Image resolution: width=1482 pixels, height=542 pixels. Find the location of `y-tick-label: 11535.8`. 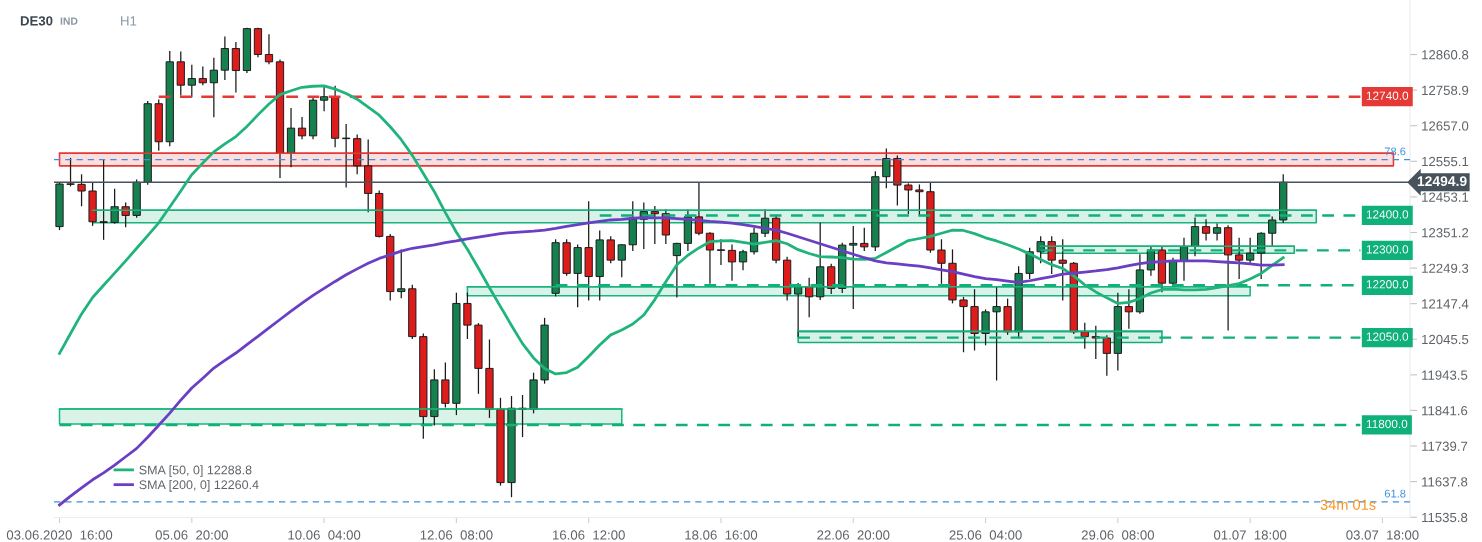

y-tick-label: 11535.8 is located at coordinates (1445, 517).